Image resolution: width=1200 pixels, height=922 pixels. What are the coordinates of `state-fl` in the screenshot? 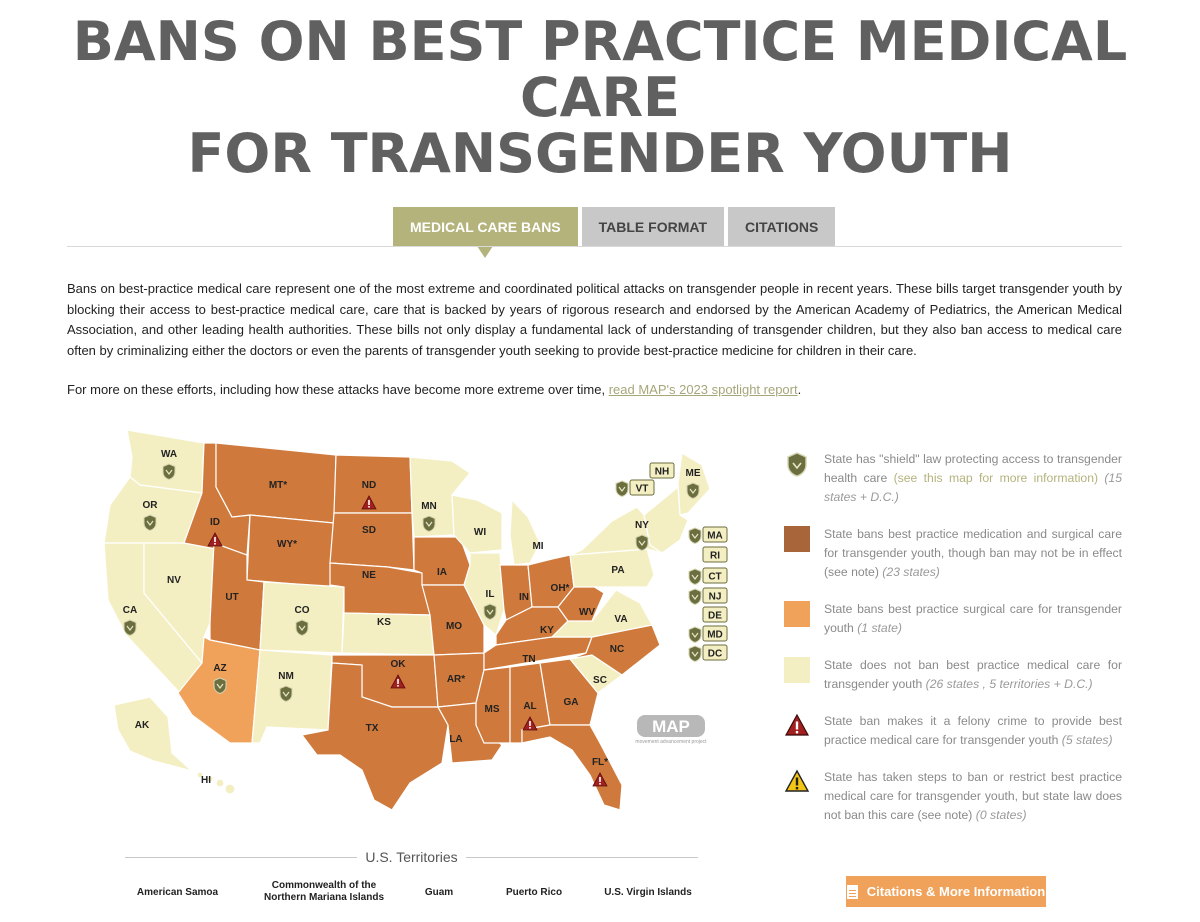 It's located at (572, 767).